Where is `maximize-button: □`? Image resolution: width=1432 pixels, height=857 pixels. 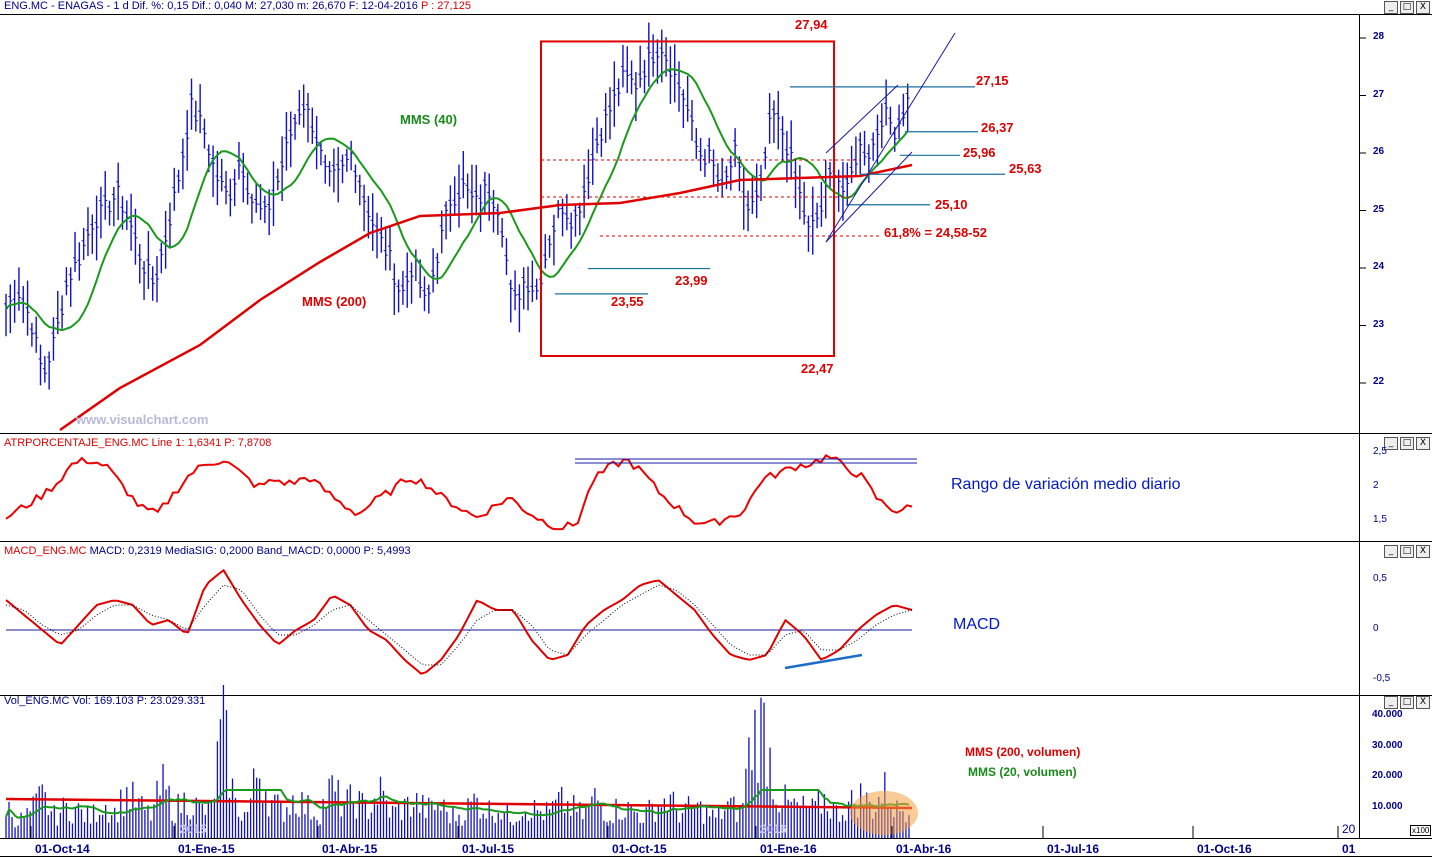
maximize-button: □ is located at coordinates (1407, 7).